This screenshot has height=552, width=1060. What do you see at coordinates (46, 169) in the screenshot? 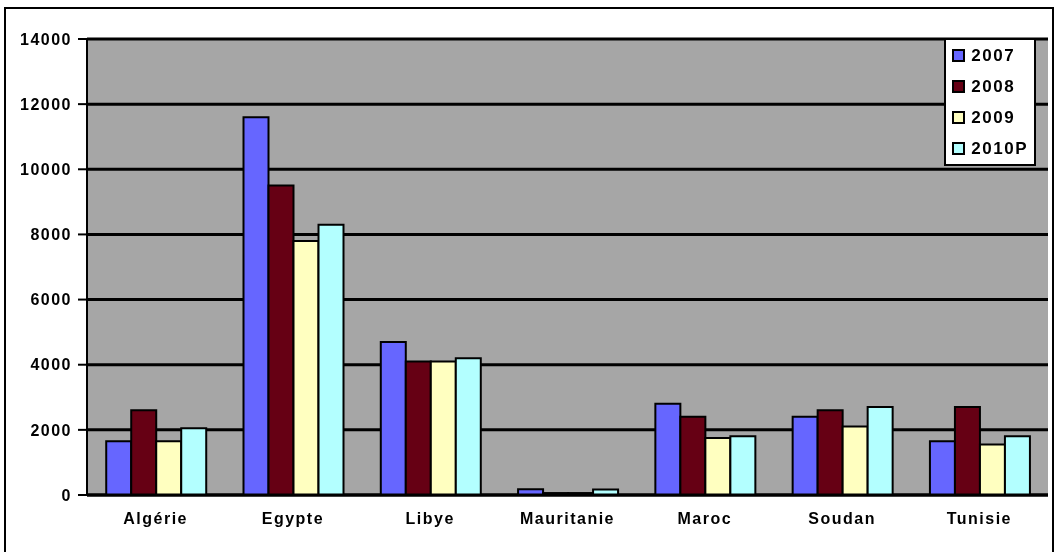
I see `y-tick-label: 10000` at bounding box center [46, 169].